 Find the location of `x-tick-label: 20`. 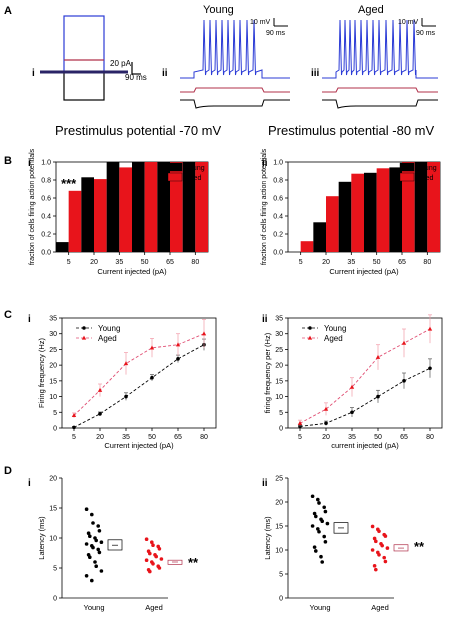

x-tick-label: 20 is located at coordinates (326, 437).